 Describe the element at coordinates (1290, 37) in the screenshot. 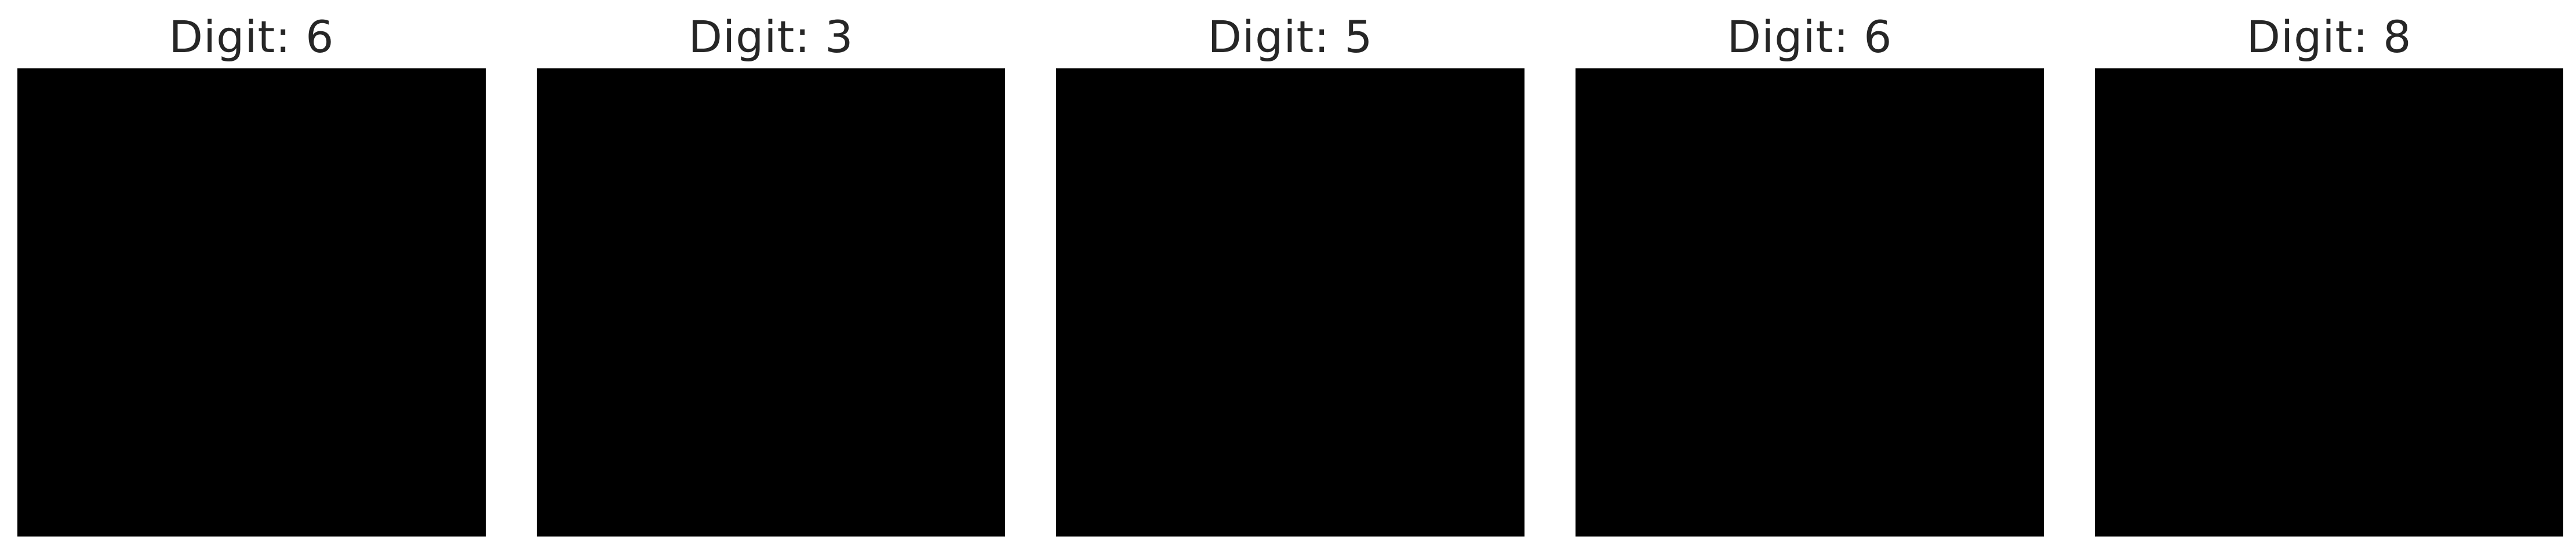

I see `panel-title: Digit: 5` at that location.